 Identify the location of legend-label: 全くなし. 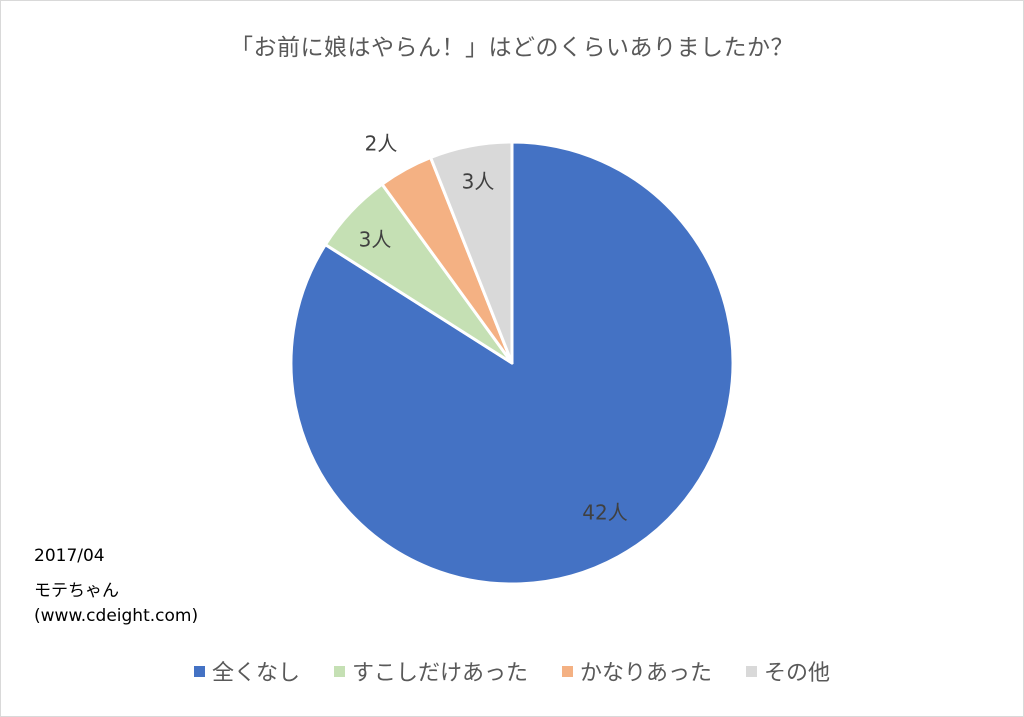
(255, 673).